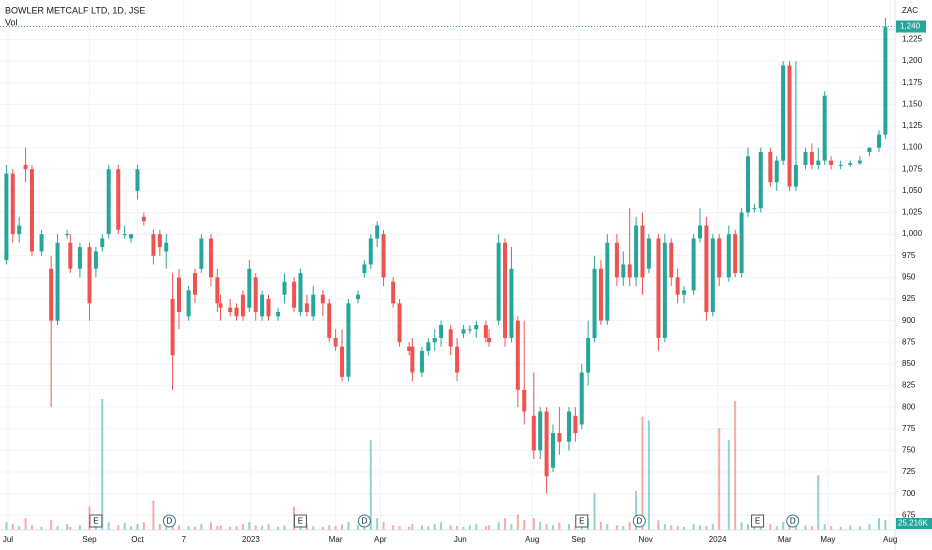 The image size is (932, 550). What do you see at coordinates (89, 539) in the screenshot?
I see `x-tick-label: Sep` at bounding box center [89, 539].